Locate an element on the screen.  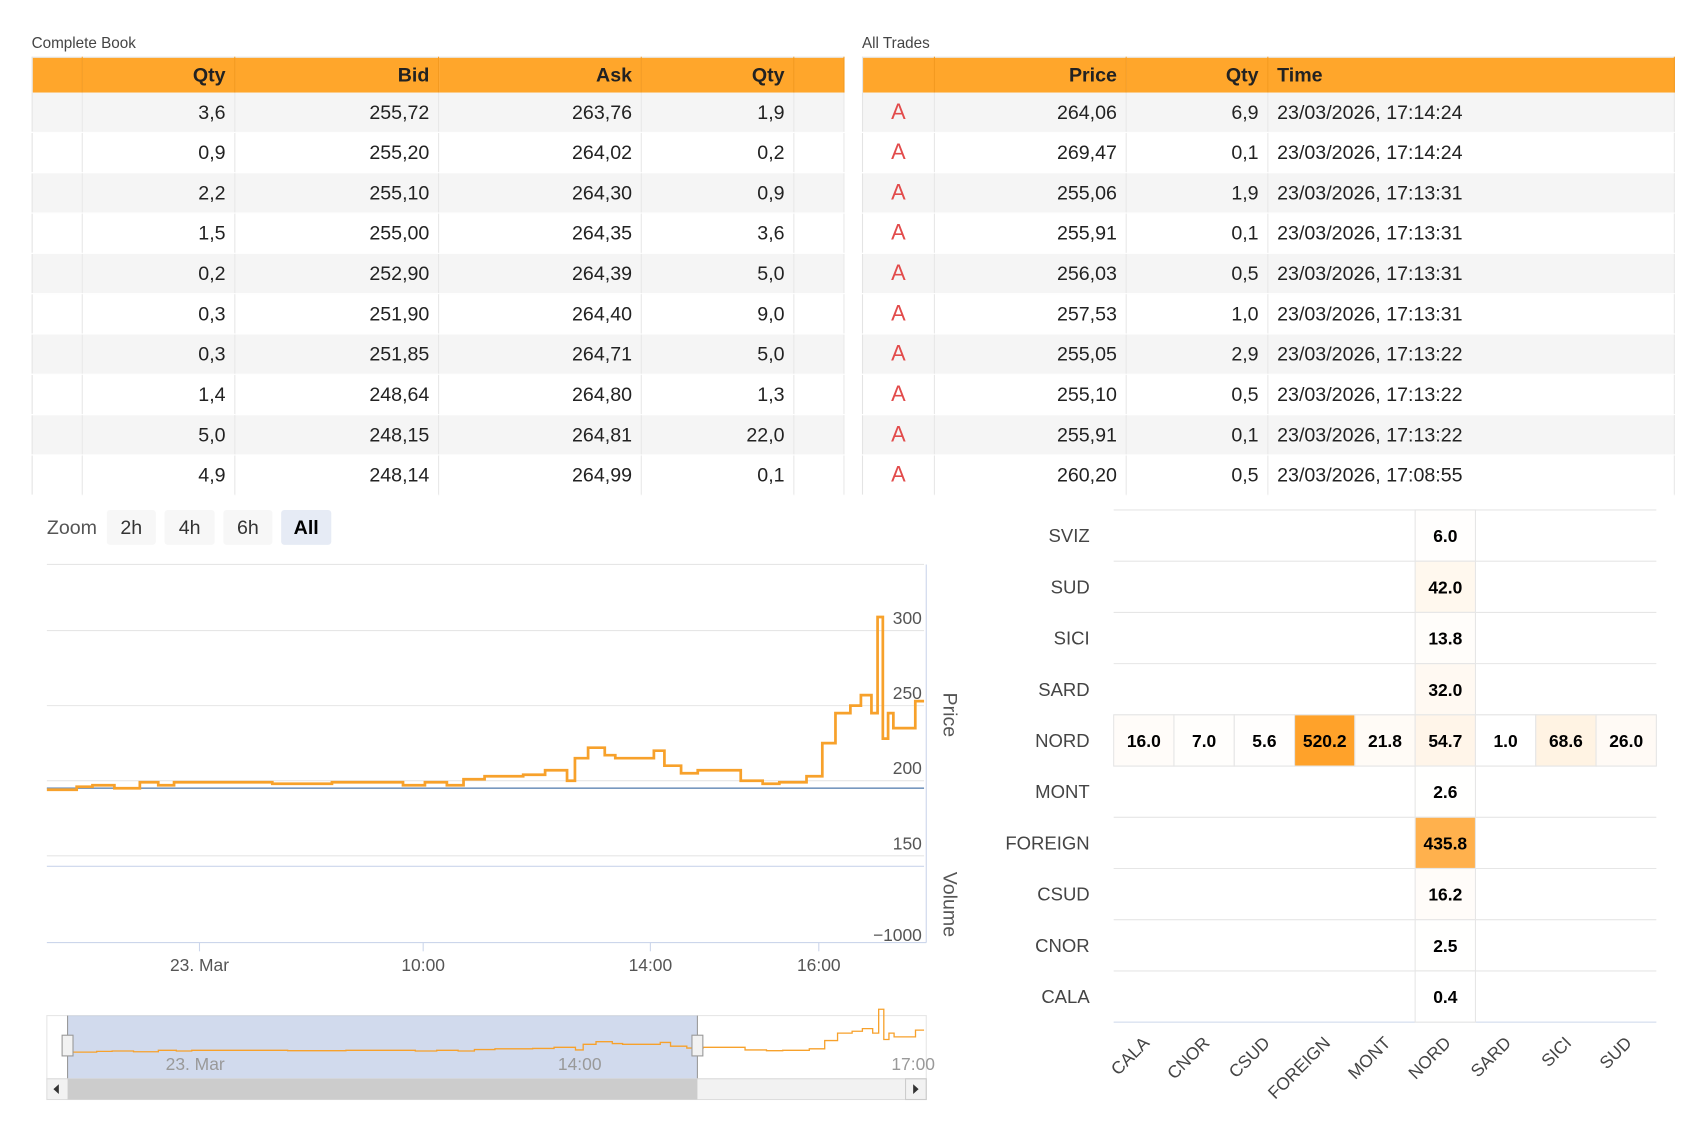
x-category-label: CSUD is located at coordinates (1249, 1057).